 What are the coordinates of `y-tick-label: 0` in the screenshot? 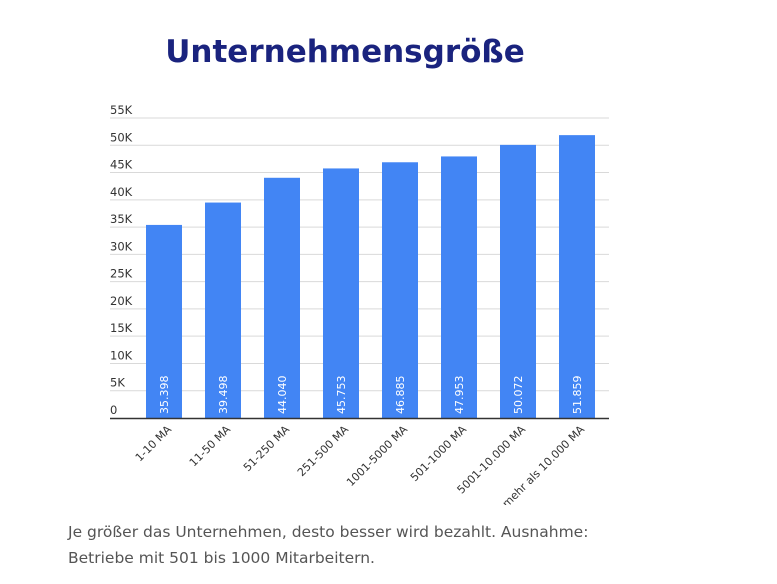 It's located at (113, 410).